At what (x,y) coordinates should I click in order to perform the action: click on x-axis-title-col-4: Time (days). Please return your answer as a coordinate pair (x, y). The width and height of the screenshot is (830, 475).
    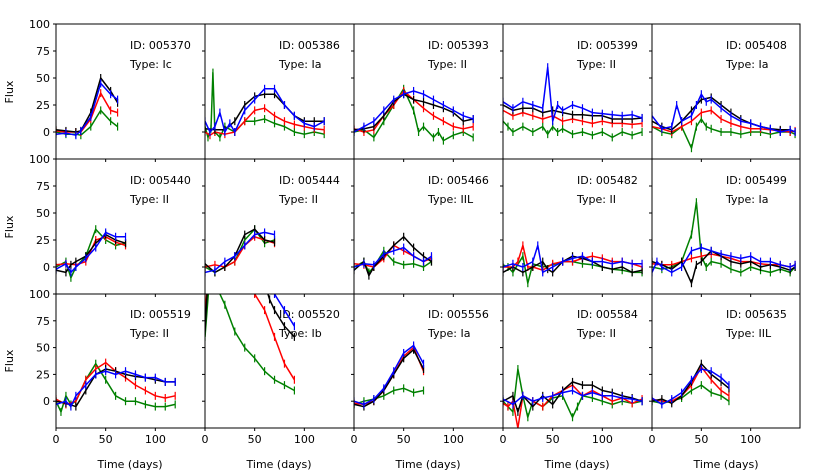
    Looking at the image, I should click on (577, 464).